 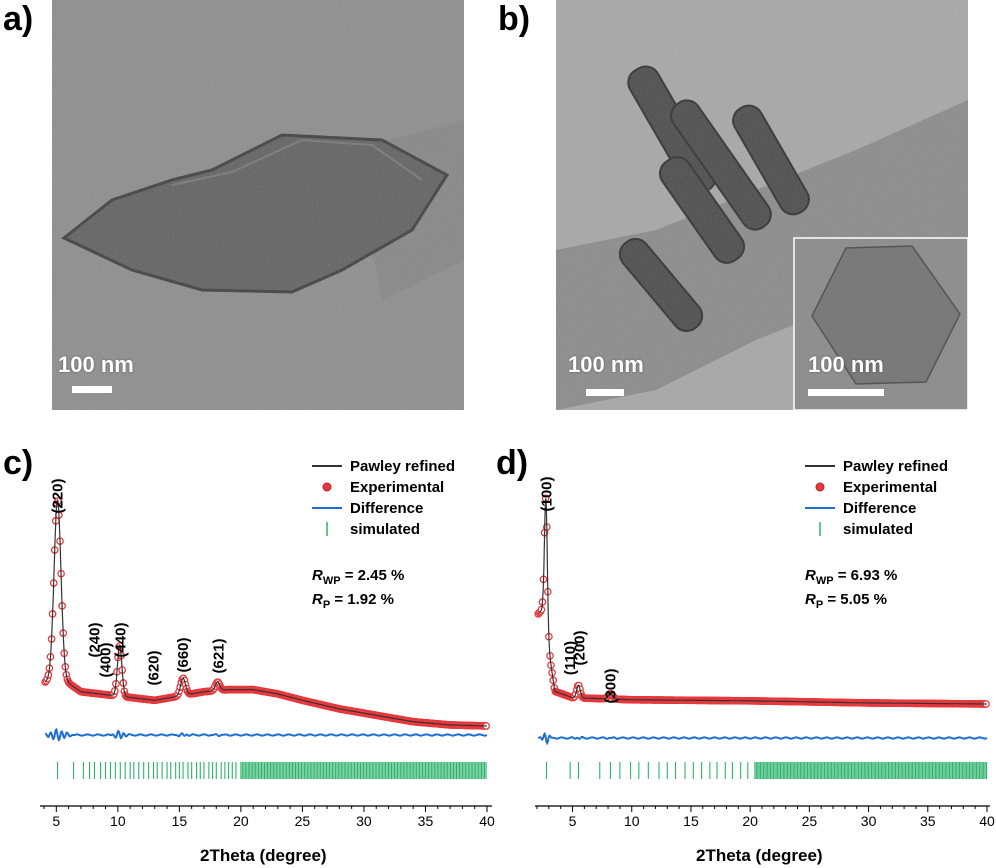 What do you see at coordinates (890, 487) in the screenshot?
I see `panel-d-legend-experimental-label: Experimental` at bounding box center [890, 487].